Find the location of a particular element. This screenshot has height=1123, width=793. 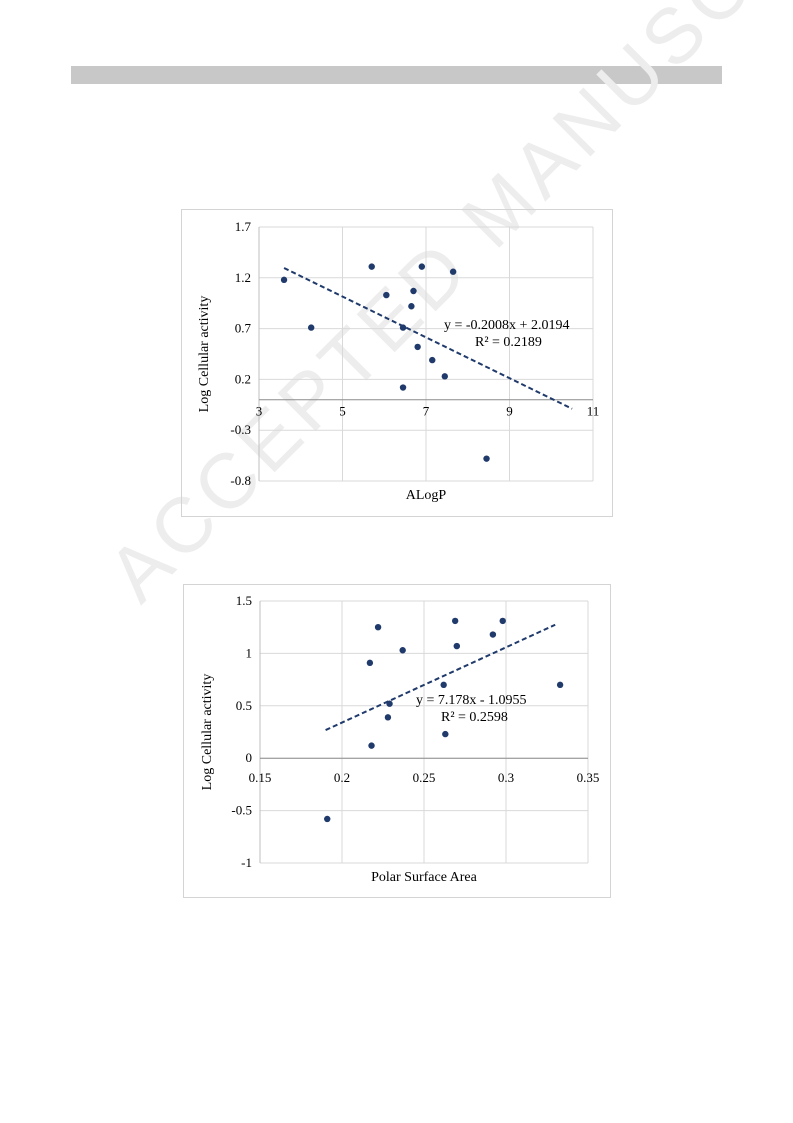

y-tick-label: 1.7 is located at coordinates (243, 226).